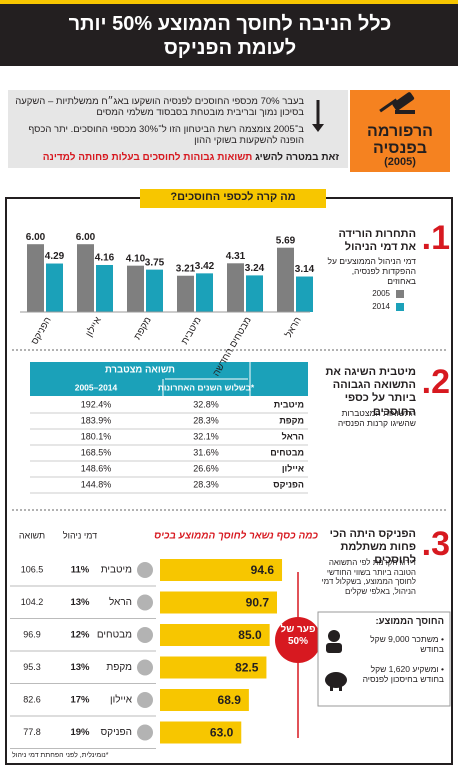  What do you see at coordinates (93, 327) in the screenshot?
I see `x-tick-label: איילון` at bounding box center [93, 327].